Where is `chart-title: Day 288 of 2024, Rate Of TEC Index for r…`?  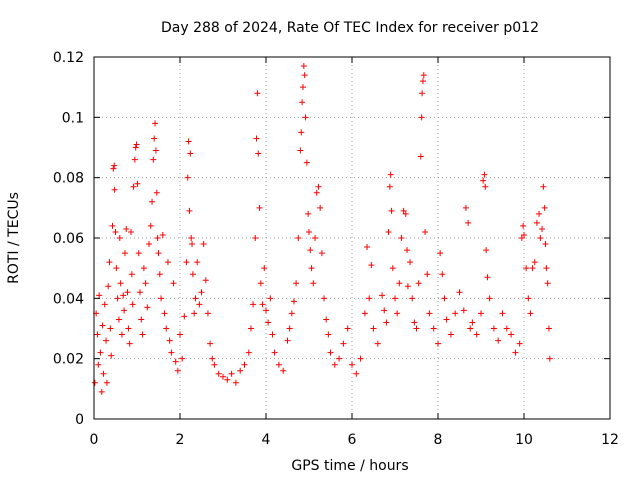
chart-title: Day 288 of 2024, Rate Of TEC Index for r… is located at coordinates (350, 28).